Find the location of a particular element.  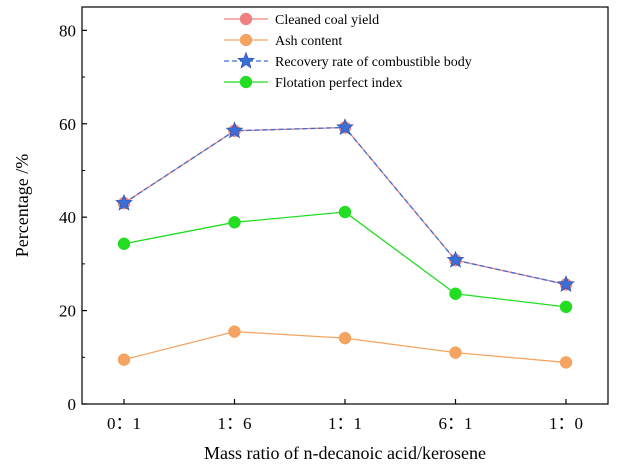

y-tick-label: 80 is located at coordinates (67, 30).